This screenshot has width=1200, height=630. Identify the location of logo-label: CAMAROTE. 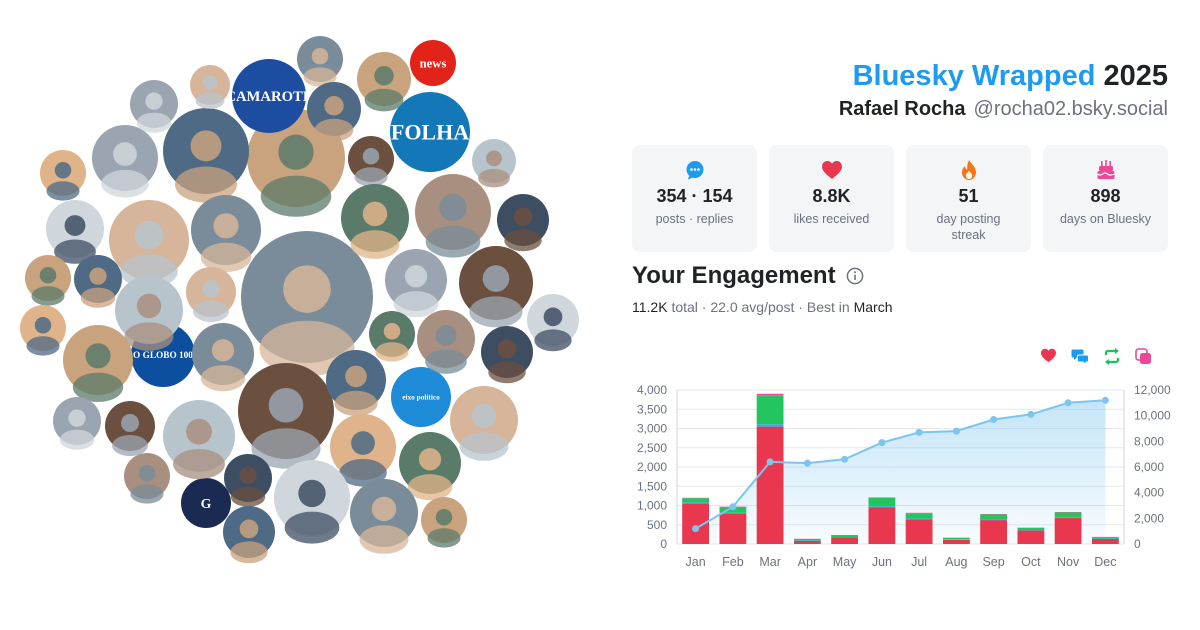
(269, 97).